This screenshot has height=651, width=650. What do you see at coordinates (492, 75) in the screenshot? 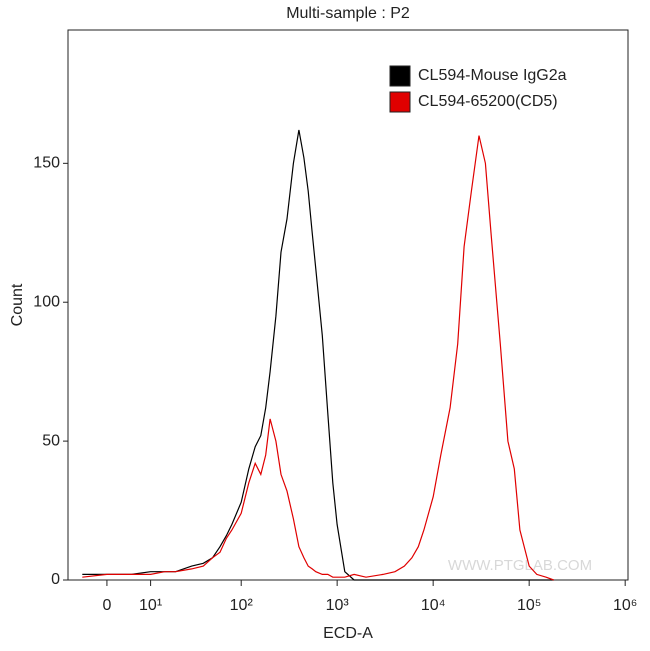
I see `legend-label: CL594-Mouse IgG2a` at bounding box center [492, 75].